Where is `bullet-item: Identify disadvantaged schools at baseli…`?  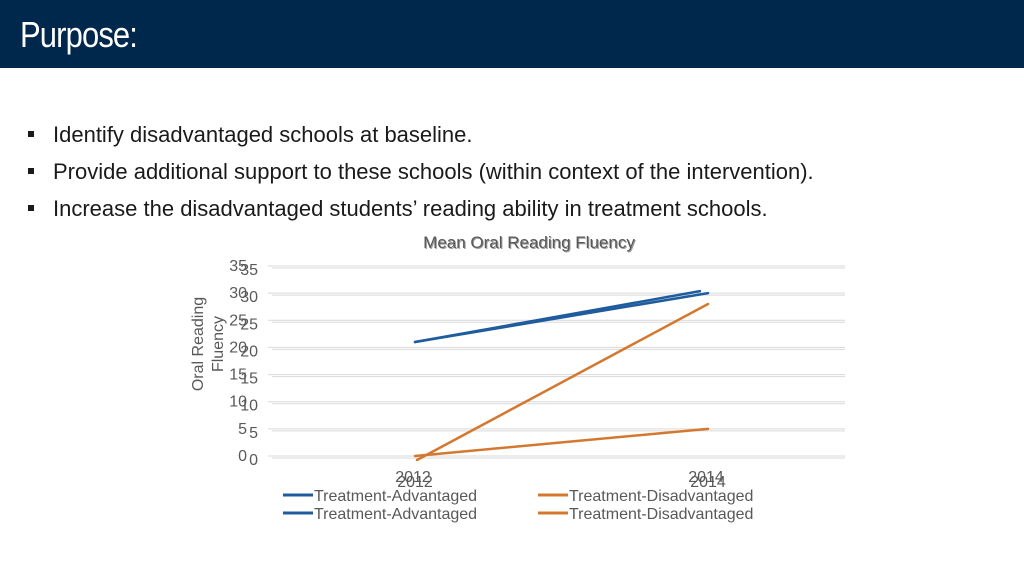 bullet-item: Identify disadvantaged schools at baseli… is located at coordinates (421, 134).